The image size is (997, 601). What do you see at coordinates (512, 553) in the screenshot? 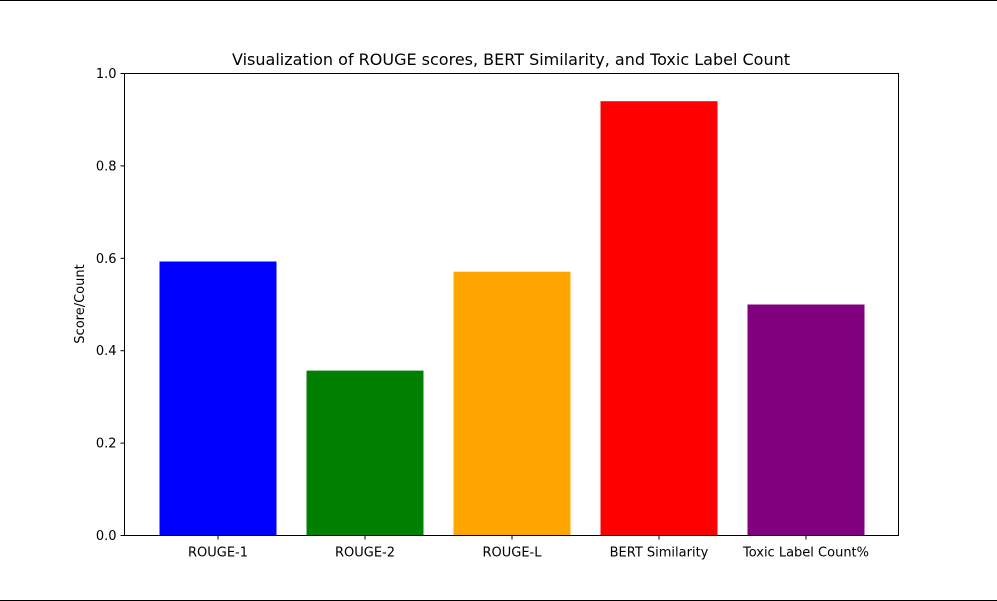
I see `x-tick-label: ROUGE-L` at bounding box center [512, 553].